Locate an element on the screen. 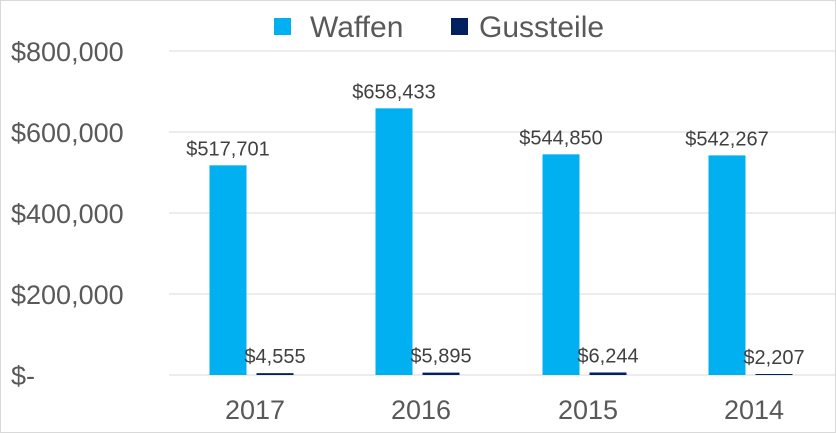 The height and width of the screenshot is (433, 836). legend-label: Waffen is located at coordinates (356, 27).